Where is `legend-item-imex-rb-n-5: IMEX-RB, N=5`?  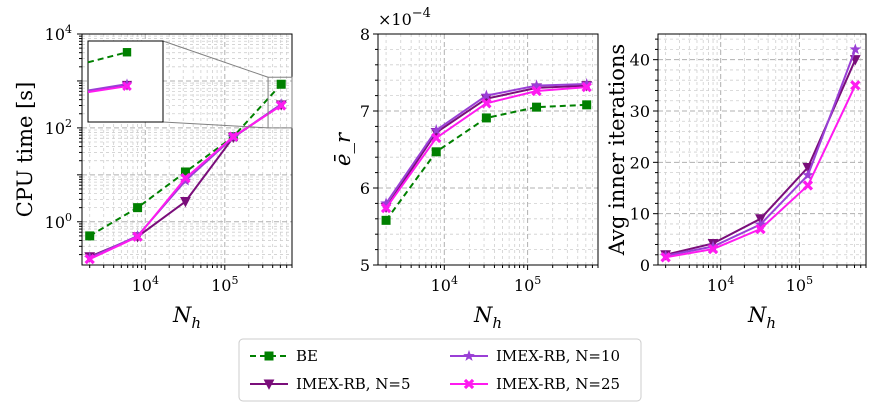 legend-item-imex-rb-n-5: IMEX-RB, N=5 is located at coordinates (330, 384).